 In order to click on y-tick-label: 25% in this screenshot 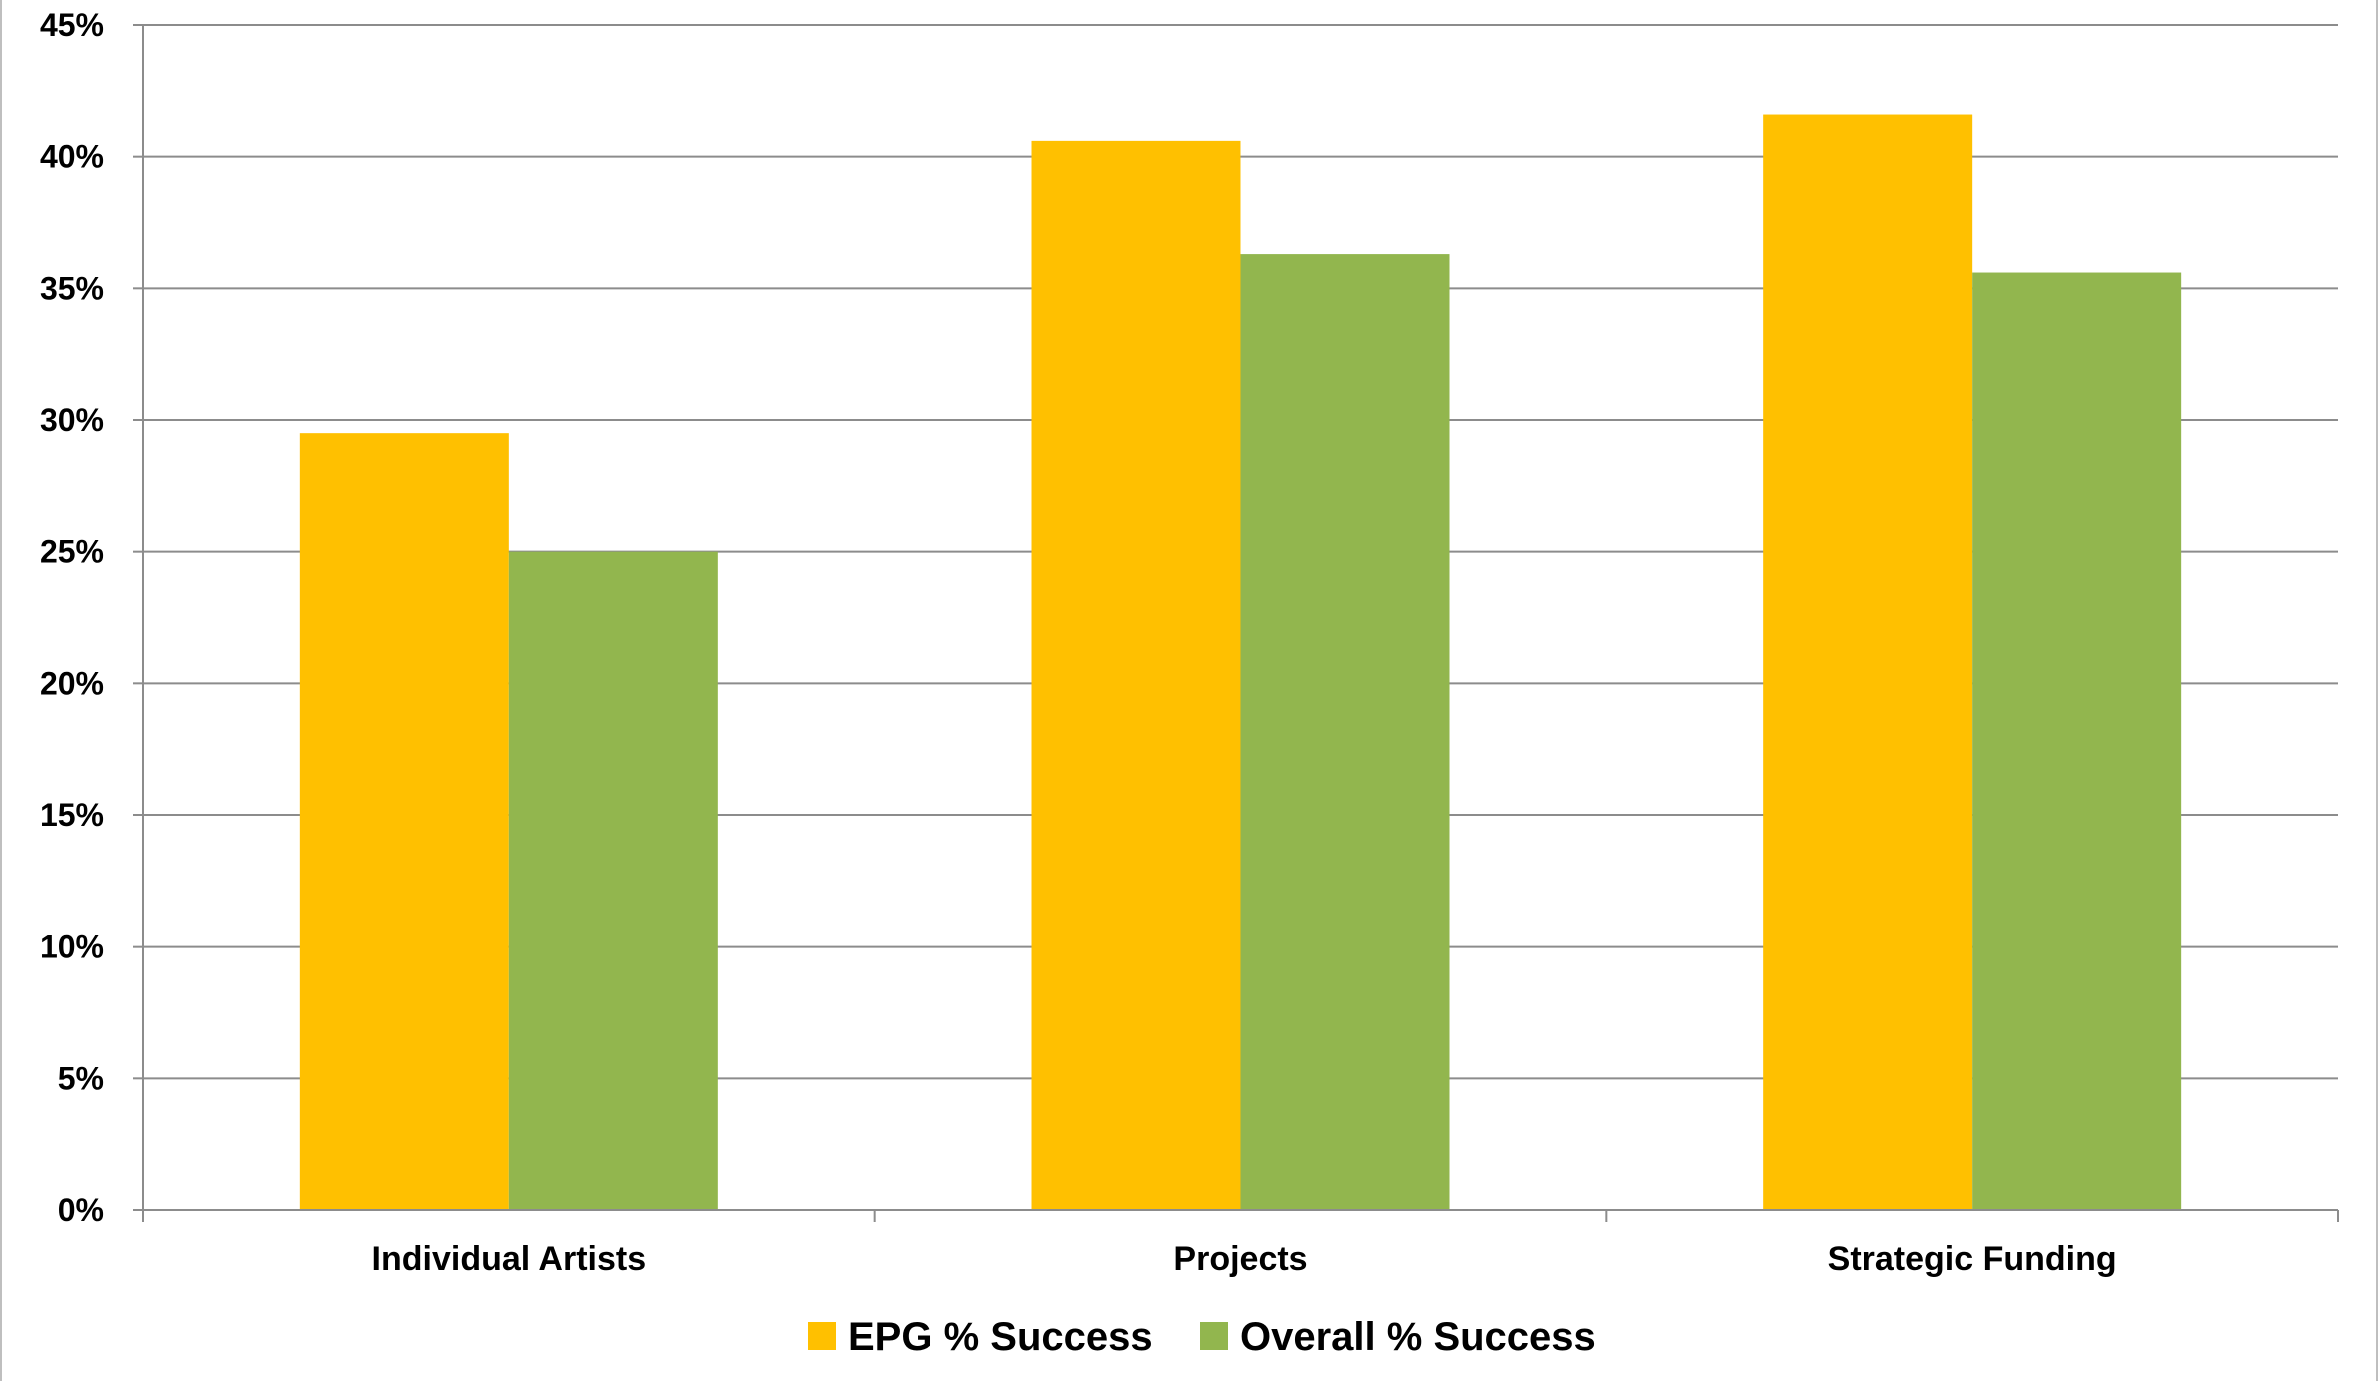, I will do `click(72, 552)`.